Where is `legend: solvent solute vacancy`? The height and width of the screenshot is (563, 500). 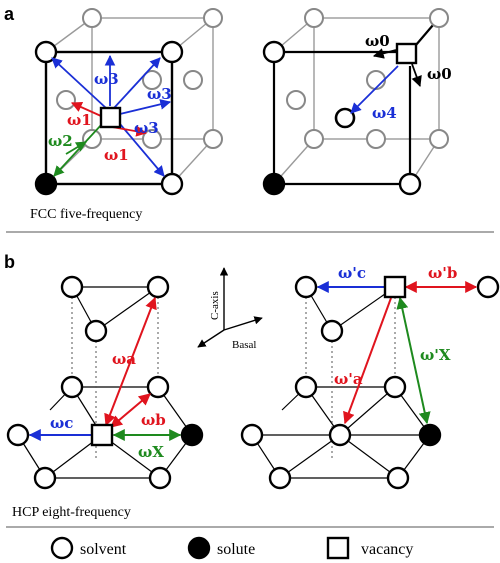
legend: solvent solute vacancy is located at coordinates (231, 548).